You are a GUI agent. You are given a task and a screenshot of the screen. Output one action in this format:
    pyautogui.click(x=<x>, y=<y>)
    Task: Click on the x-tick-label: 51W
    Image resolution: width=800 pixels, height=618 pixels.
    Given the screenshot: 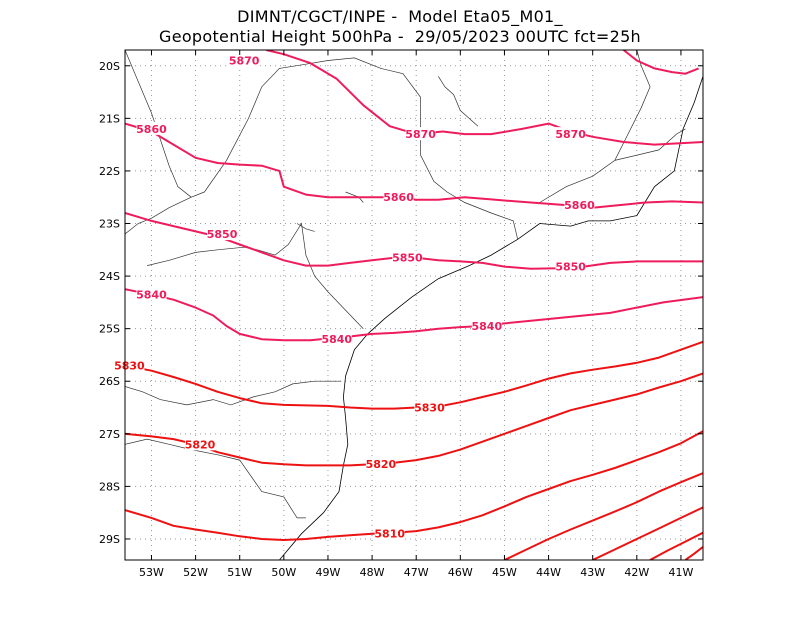 What is the action you would take?
    pyautogui.click(x=239, y=572)
    